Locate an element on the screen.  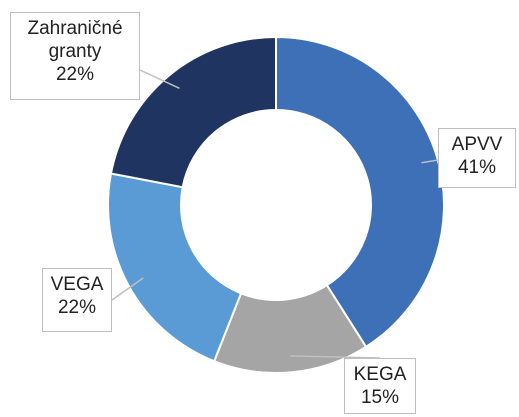
label-category: VEGA is located at coordinates (77, 284).